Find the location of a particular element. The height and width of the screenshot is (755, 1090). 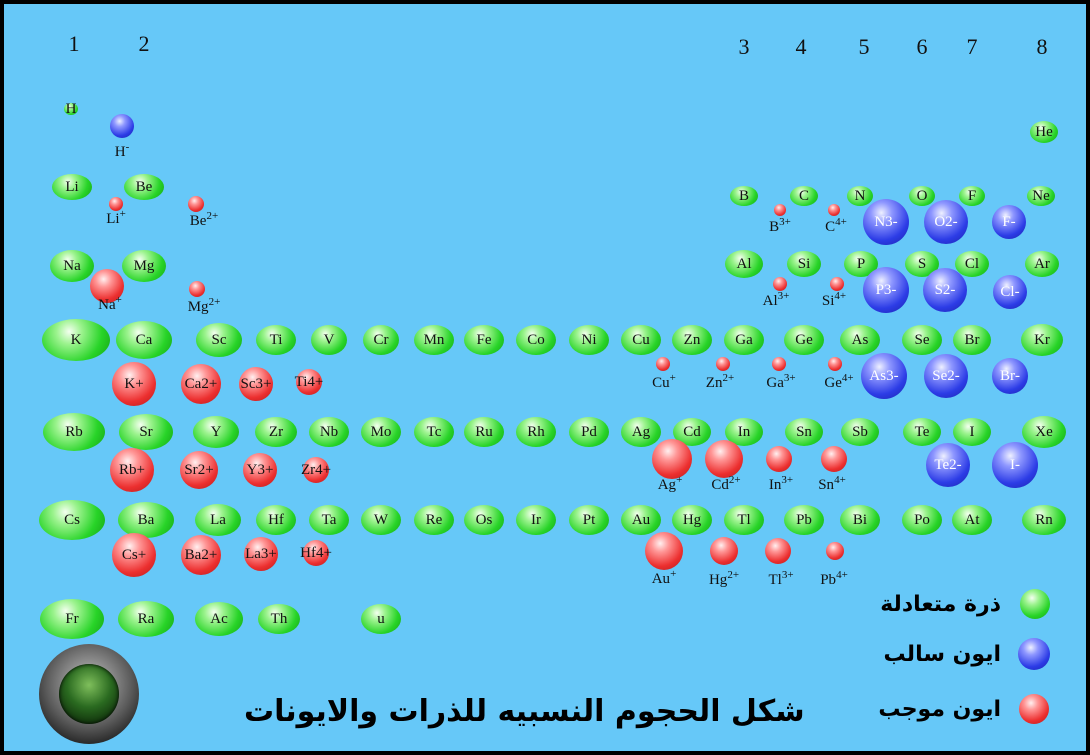

atom-cs: Cs is located at coordinates (72, 520).